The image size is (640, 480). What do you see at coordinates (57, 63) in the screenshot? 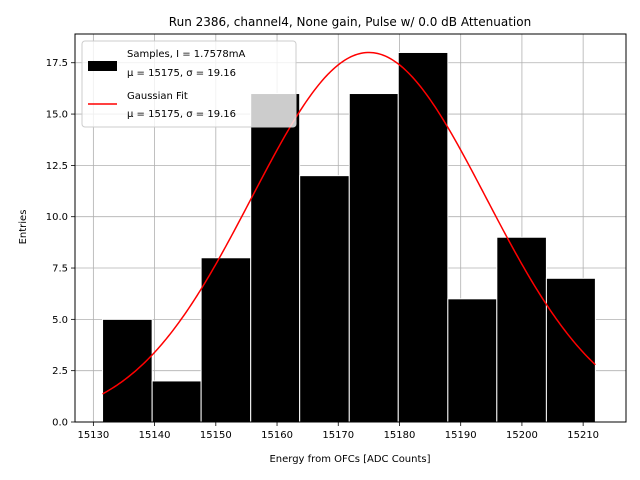
I see `y-tick-label: 17.5` at bounding box center [57, 63].